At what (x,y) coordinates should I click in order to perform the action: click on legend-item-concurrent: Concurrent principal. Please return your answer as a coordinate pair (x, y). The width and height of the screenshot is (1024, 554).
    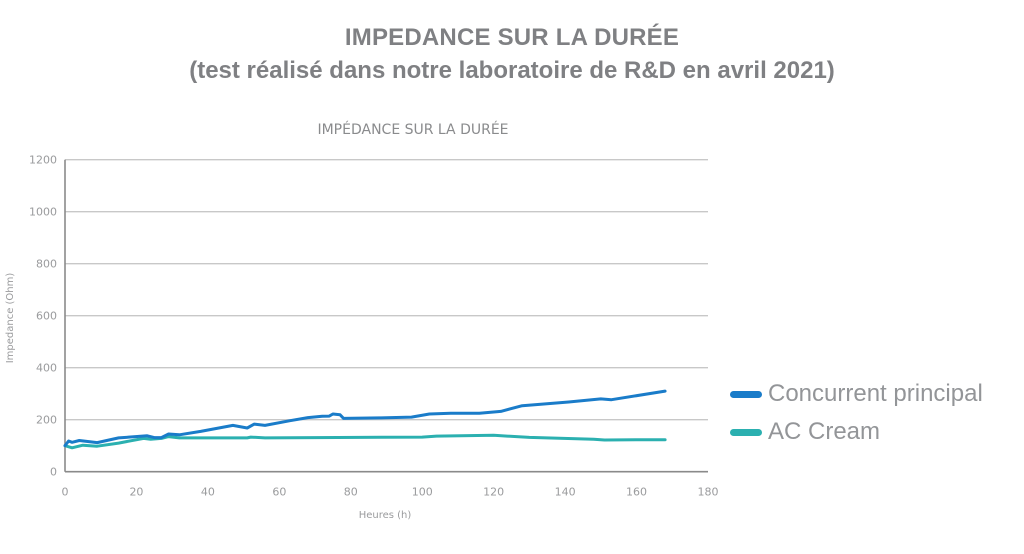
    Looking at the image, I should click on (856, 394).